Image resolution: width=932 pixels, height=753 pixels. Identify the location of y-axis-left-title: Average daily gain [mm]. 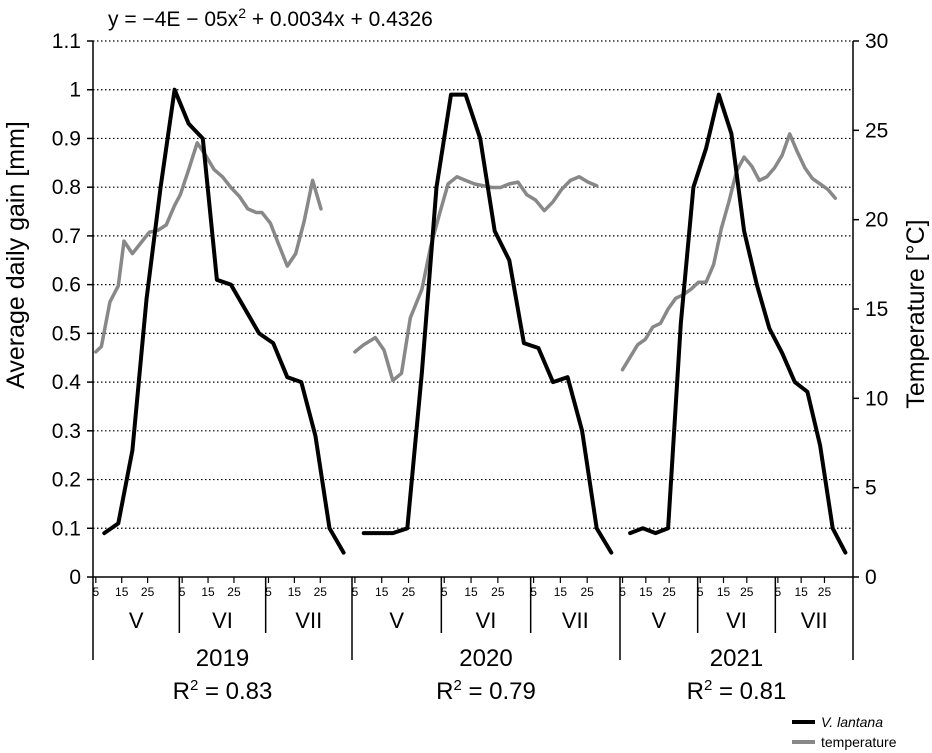
(16, 255).